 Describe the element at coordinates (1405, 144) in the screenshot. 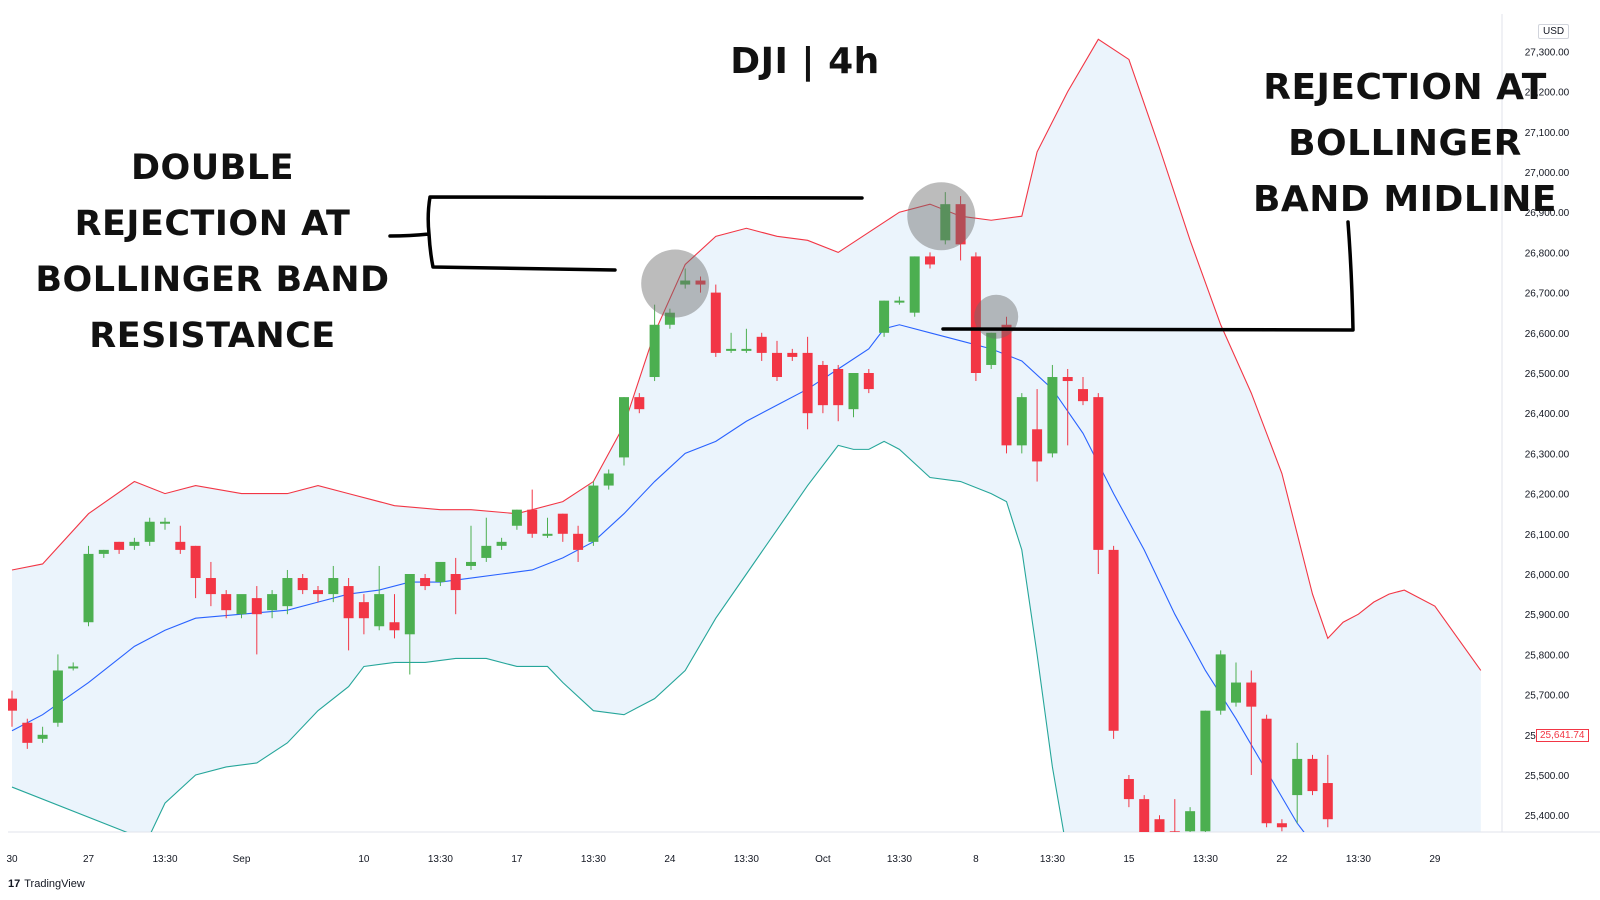

I see `midline-rejection-note: REJECTION AT BOLLINGER BAND MIDLINE` at that location.